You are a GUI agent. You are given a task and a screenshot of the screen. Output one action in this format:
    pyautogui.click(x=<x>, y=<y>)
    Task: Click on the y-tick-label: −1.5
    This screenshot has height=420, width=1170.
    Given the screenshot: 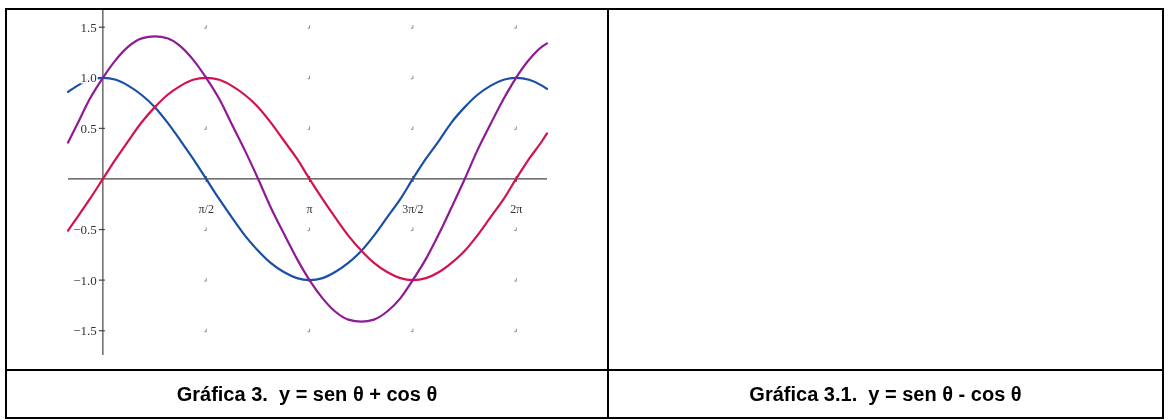 What is the action you would take?
    pyautogui.click(x=85, y=331)
    